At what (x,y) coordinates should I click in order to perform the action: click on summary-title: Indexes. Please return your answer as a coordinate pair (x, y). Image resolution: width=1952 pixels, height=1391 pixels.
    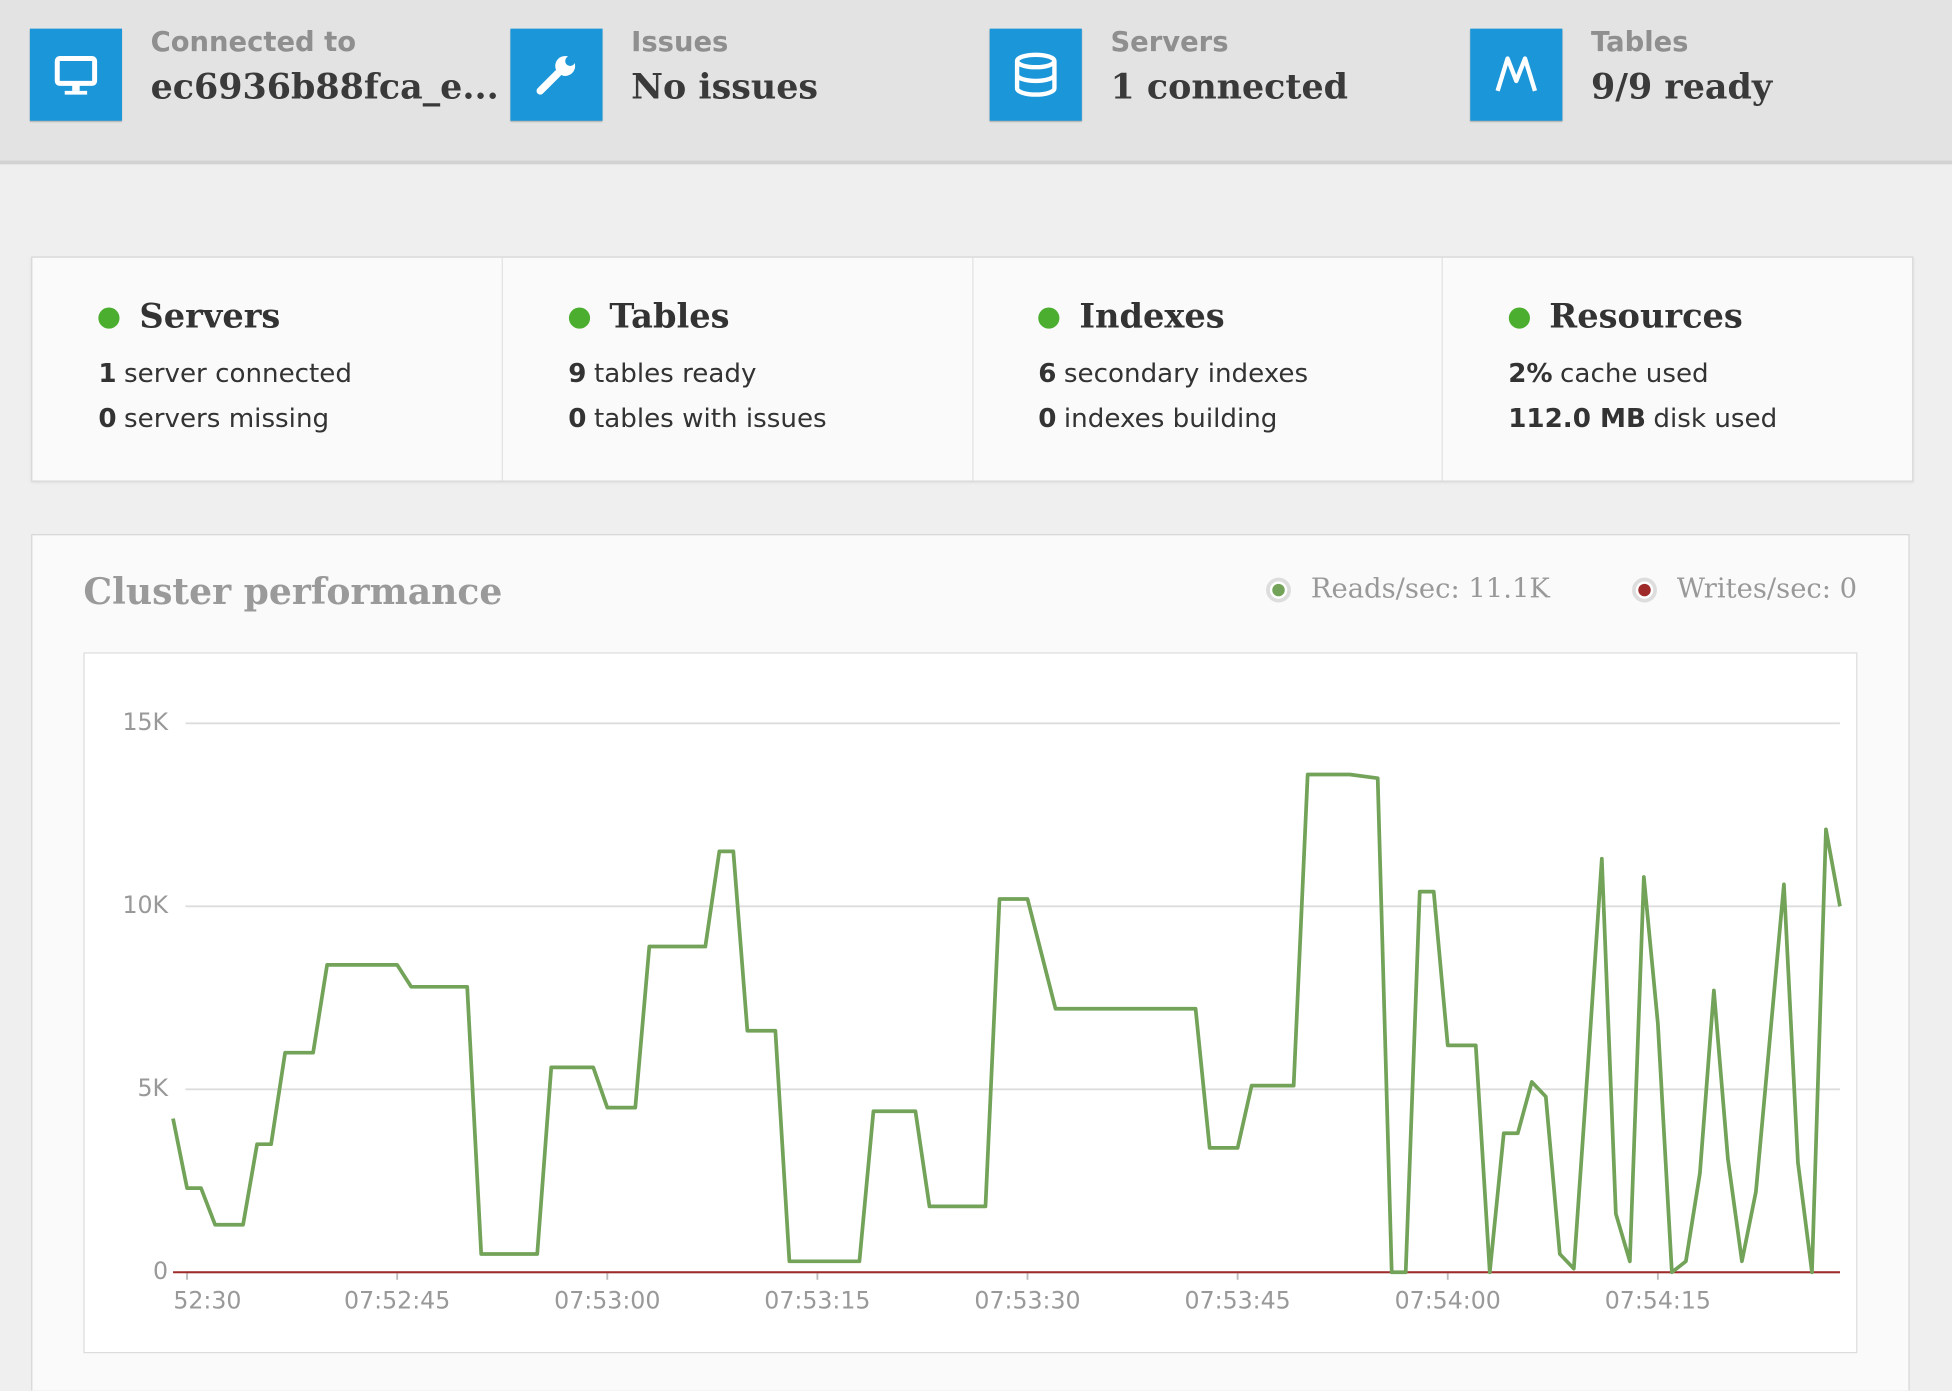
    Looking at the image, I should click on (1152, 317).